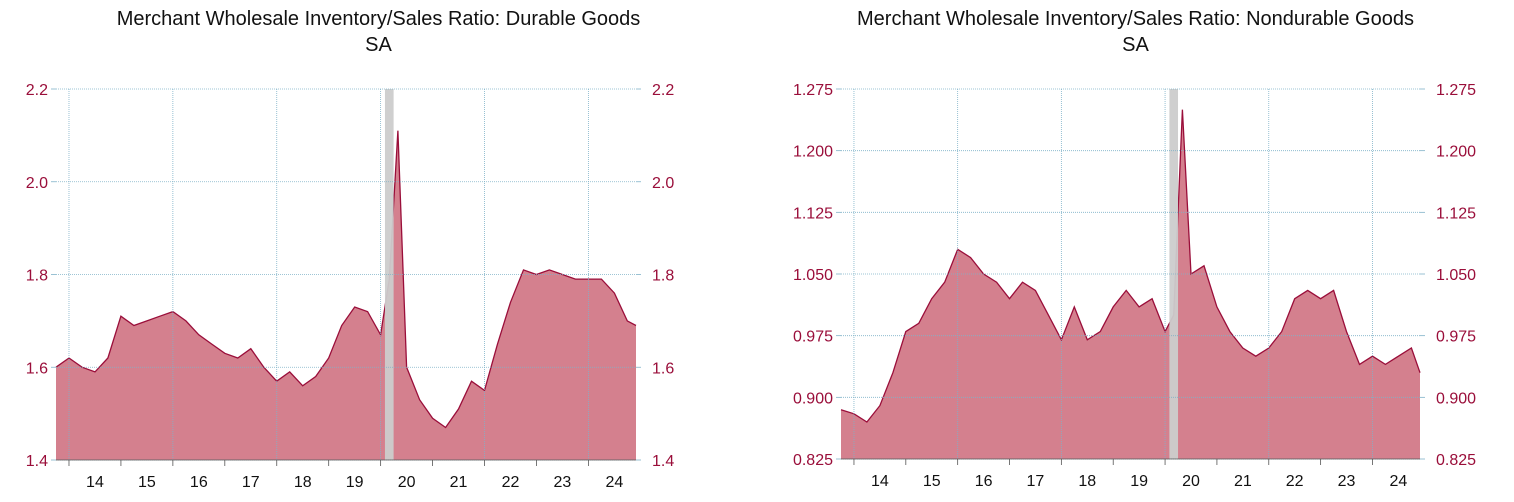 This screenshot has height=502, width=1514. What do you see at coordinates (37, 461) in the screenshot?
I see `y-tick-label-left: 1.4` at bounding box center [37, 461].